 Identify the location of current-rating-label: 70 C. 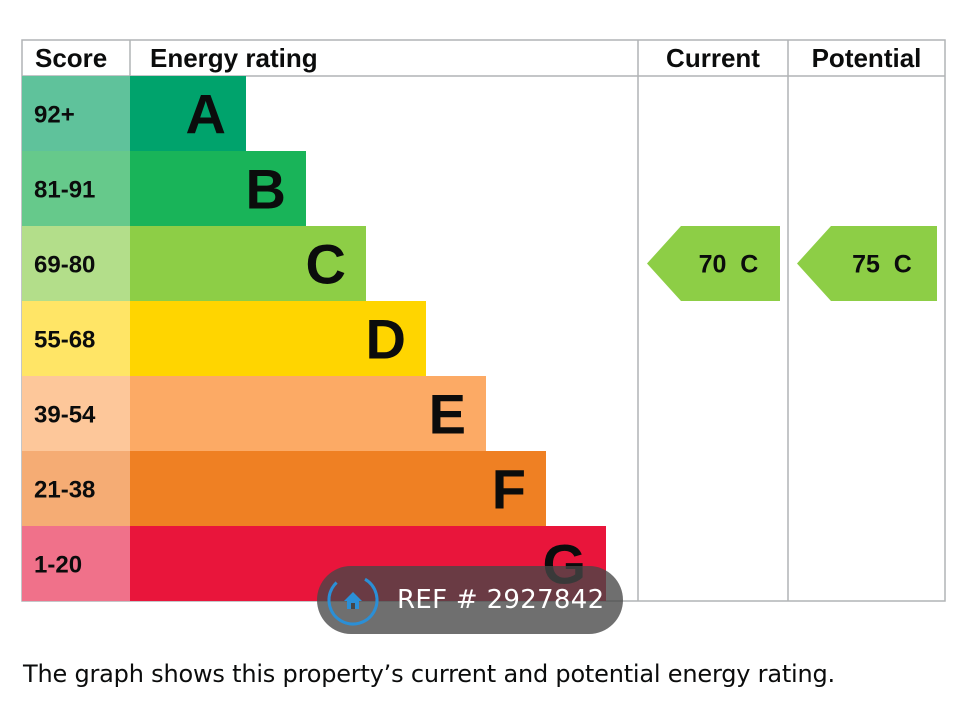
(729, 265).